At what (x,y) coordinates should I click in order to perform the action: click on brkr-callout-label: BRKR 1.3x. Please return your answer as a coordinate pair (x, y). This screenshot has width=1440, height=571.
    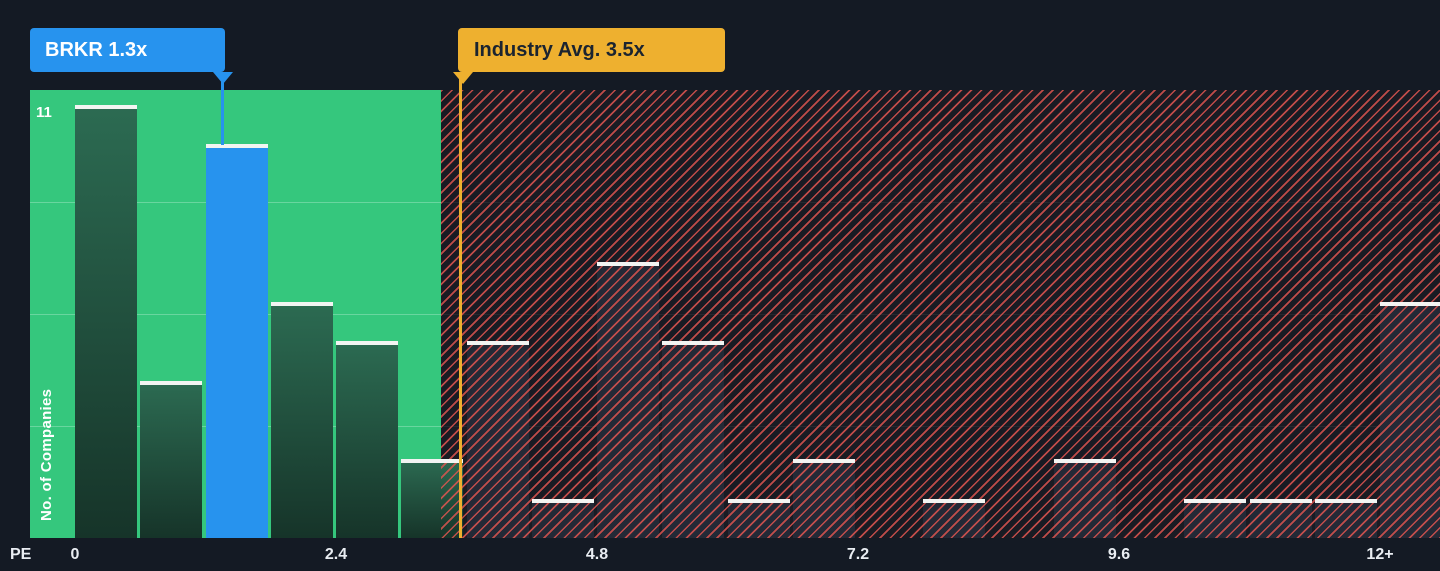
    Looking at the image, I should click on (96, 50).